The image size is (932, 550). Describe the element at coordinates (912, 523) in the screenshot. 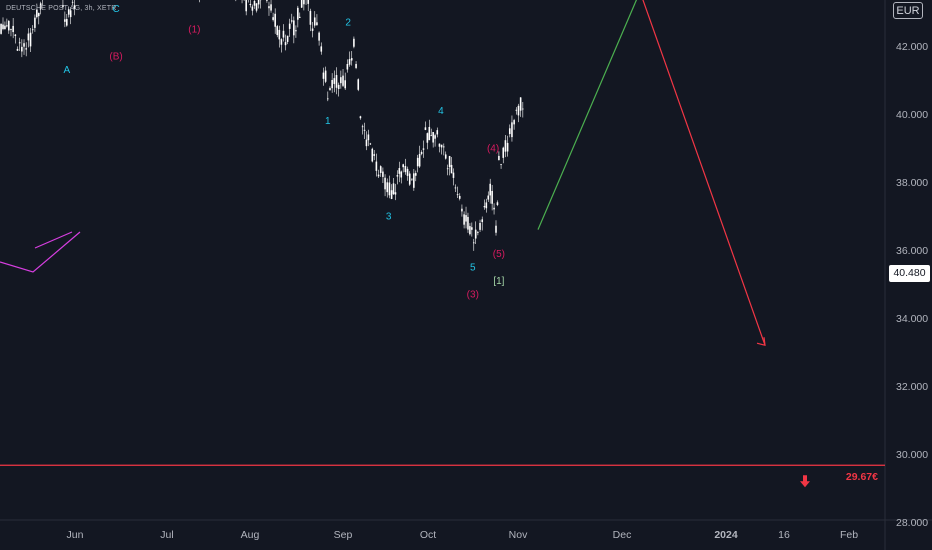

I see `price-tick-label: 28.000` at that location.